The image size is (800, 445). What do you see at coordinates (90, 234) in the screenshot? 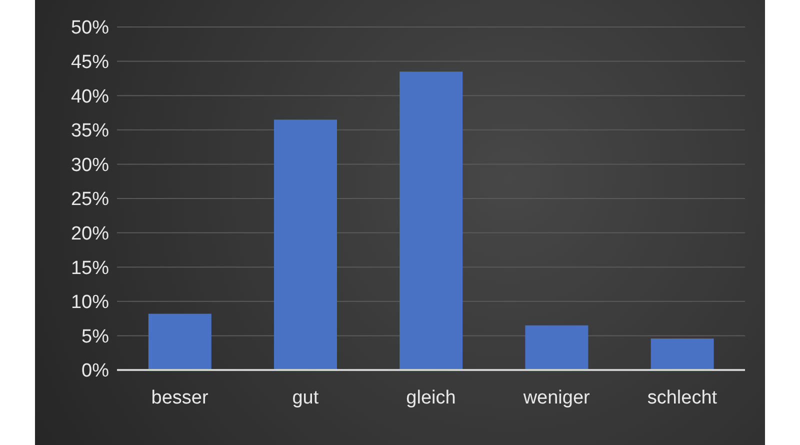
I see `y-tick-label: 20%` at bounding box center [90, 234].